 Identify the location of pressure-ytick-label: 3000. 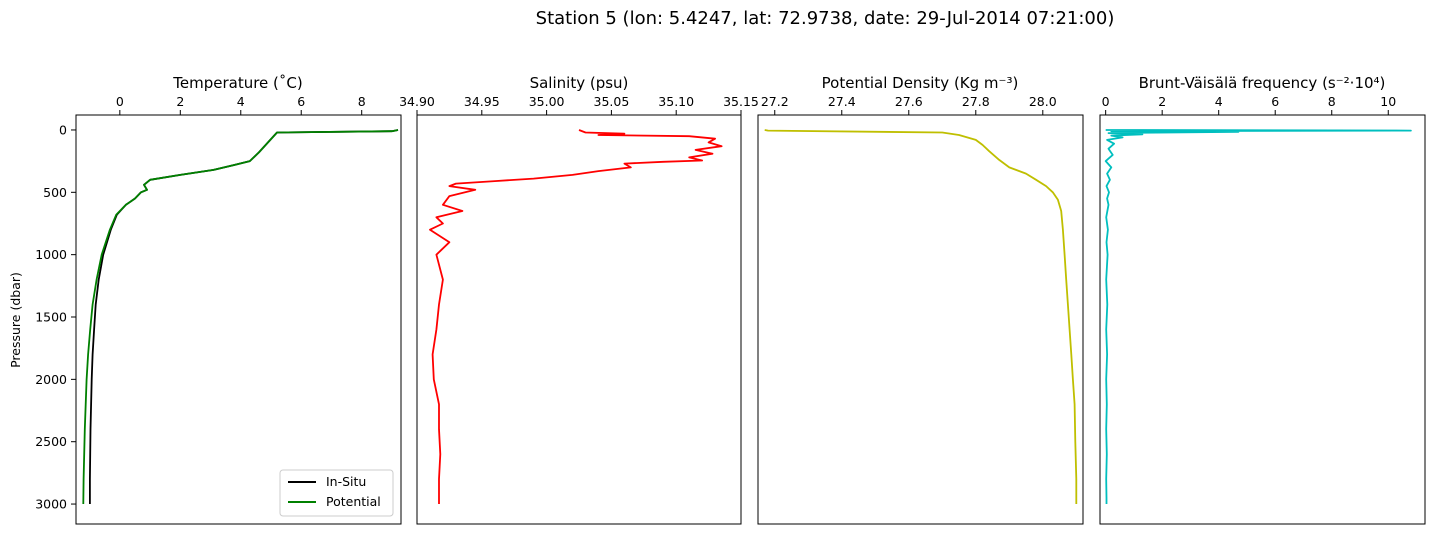
(51, 504).